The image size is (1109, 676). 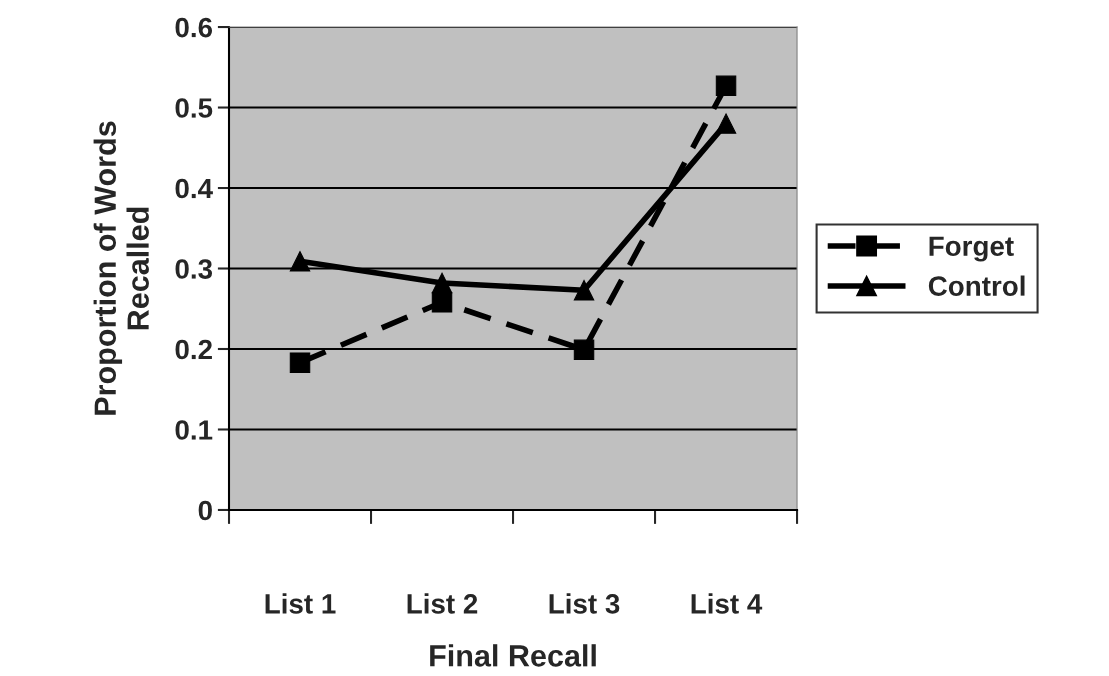 I want to click on y-axis-title: Proportion of Words Recalled, so click(x=121, y=268).